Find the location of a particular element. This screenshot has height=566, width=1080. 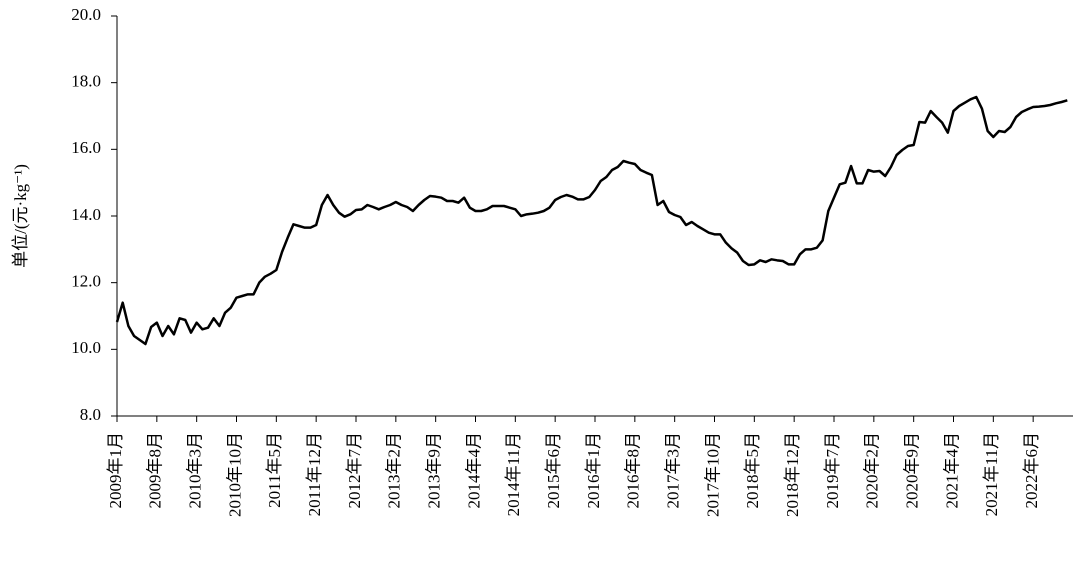

y-tick-label: 8.0 is located at coordinates (90, 414).